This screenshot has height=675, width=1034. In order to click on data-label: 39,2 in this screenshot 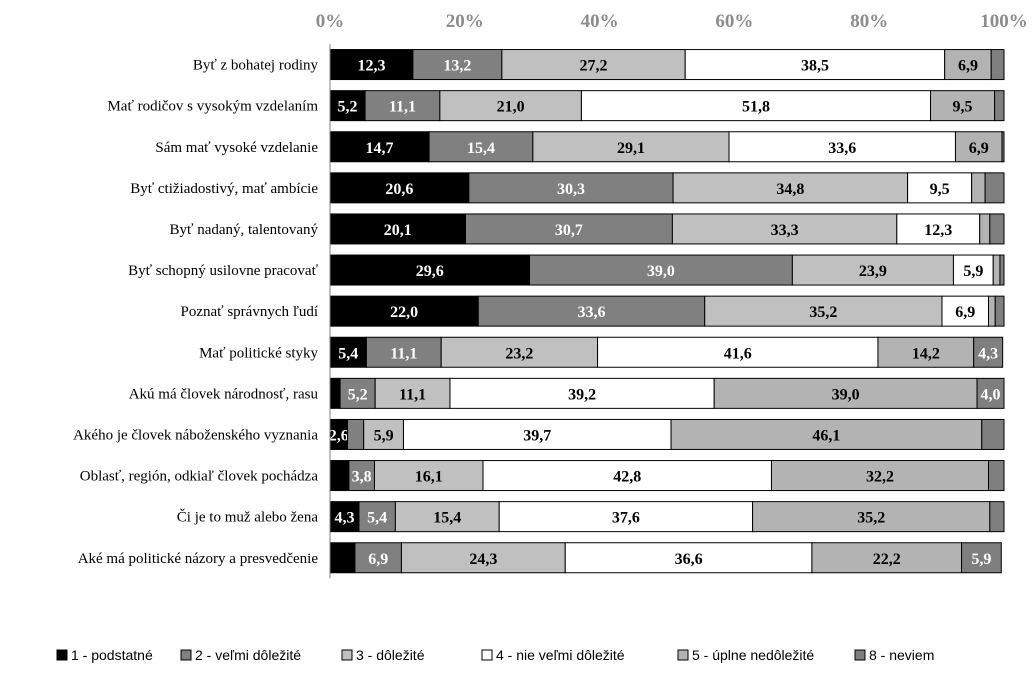, I will do `click(582, 394)`.